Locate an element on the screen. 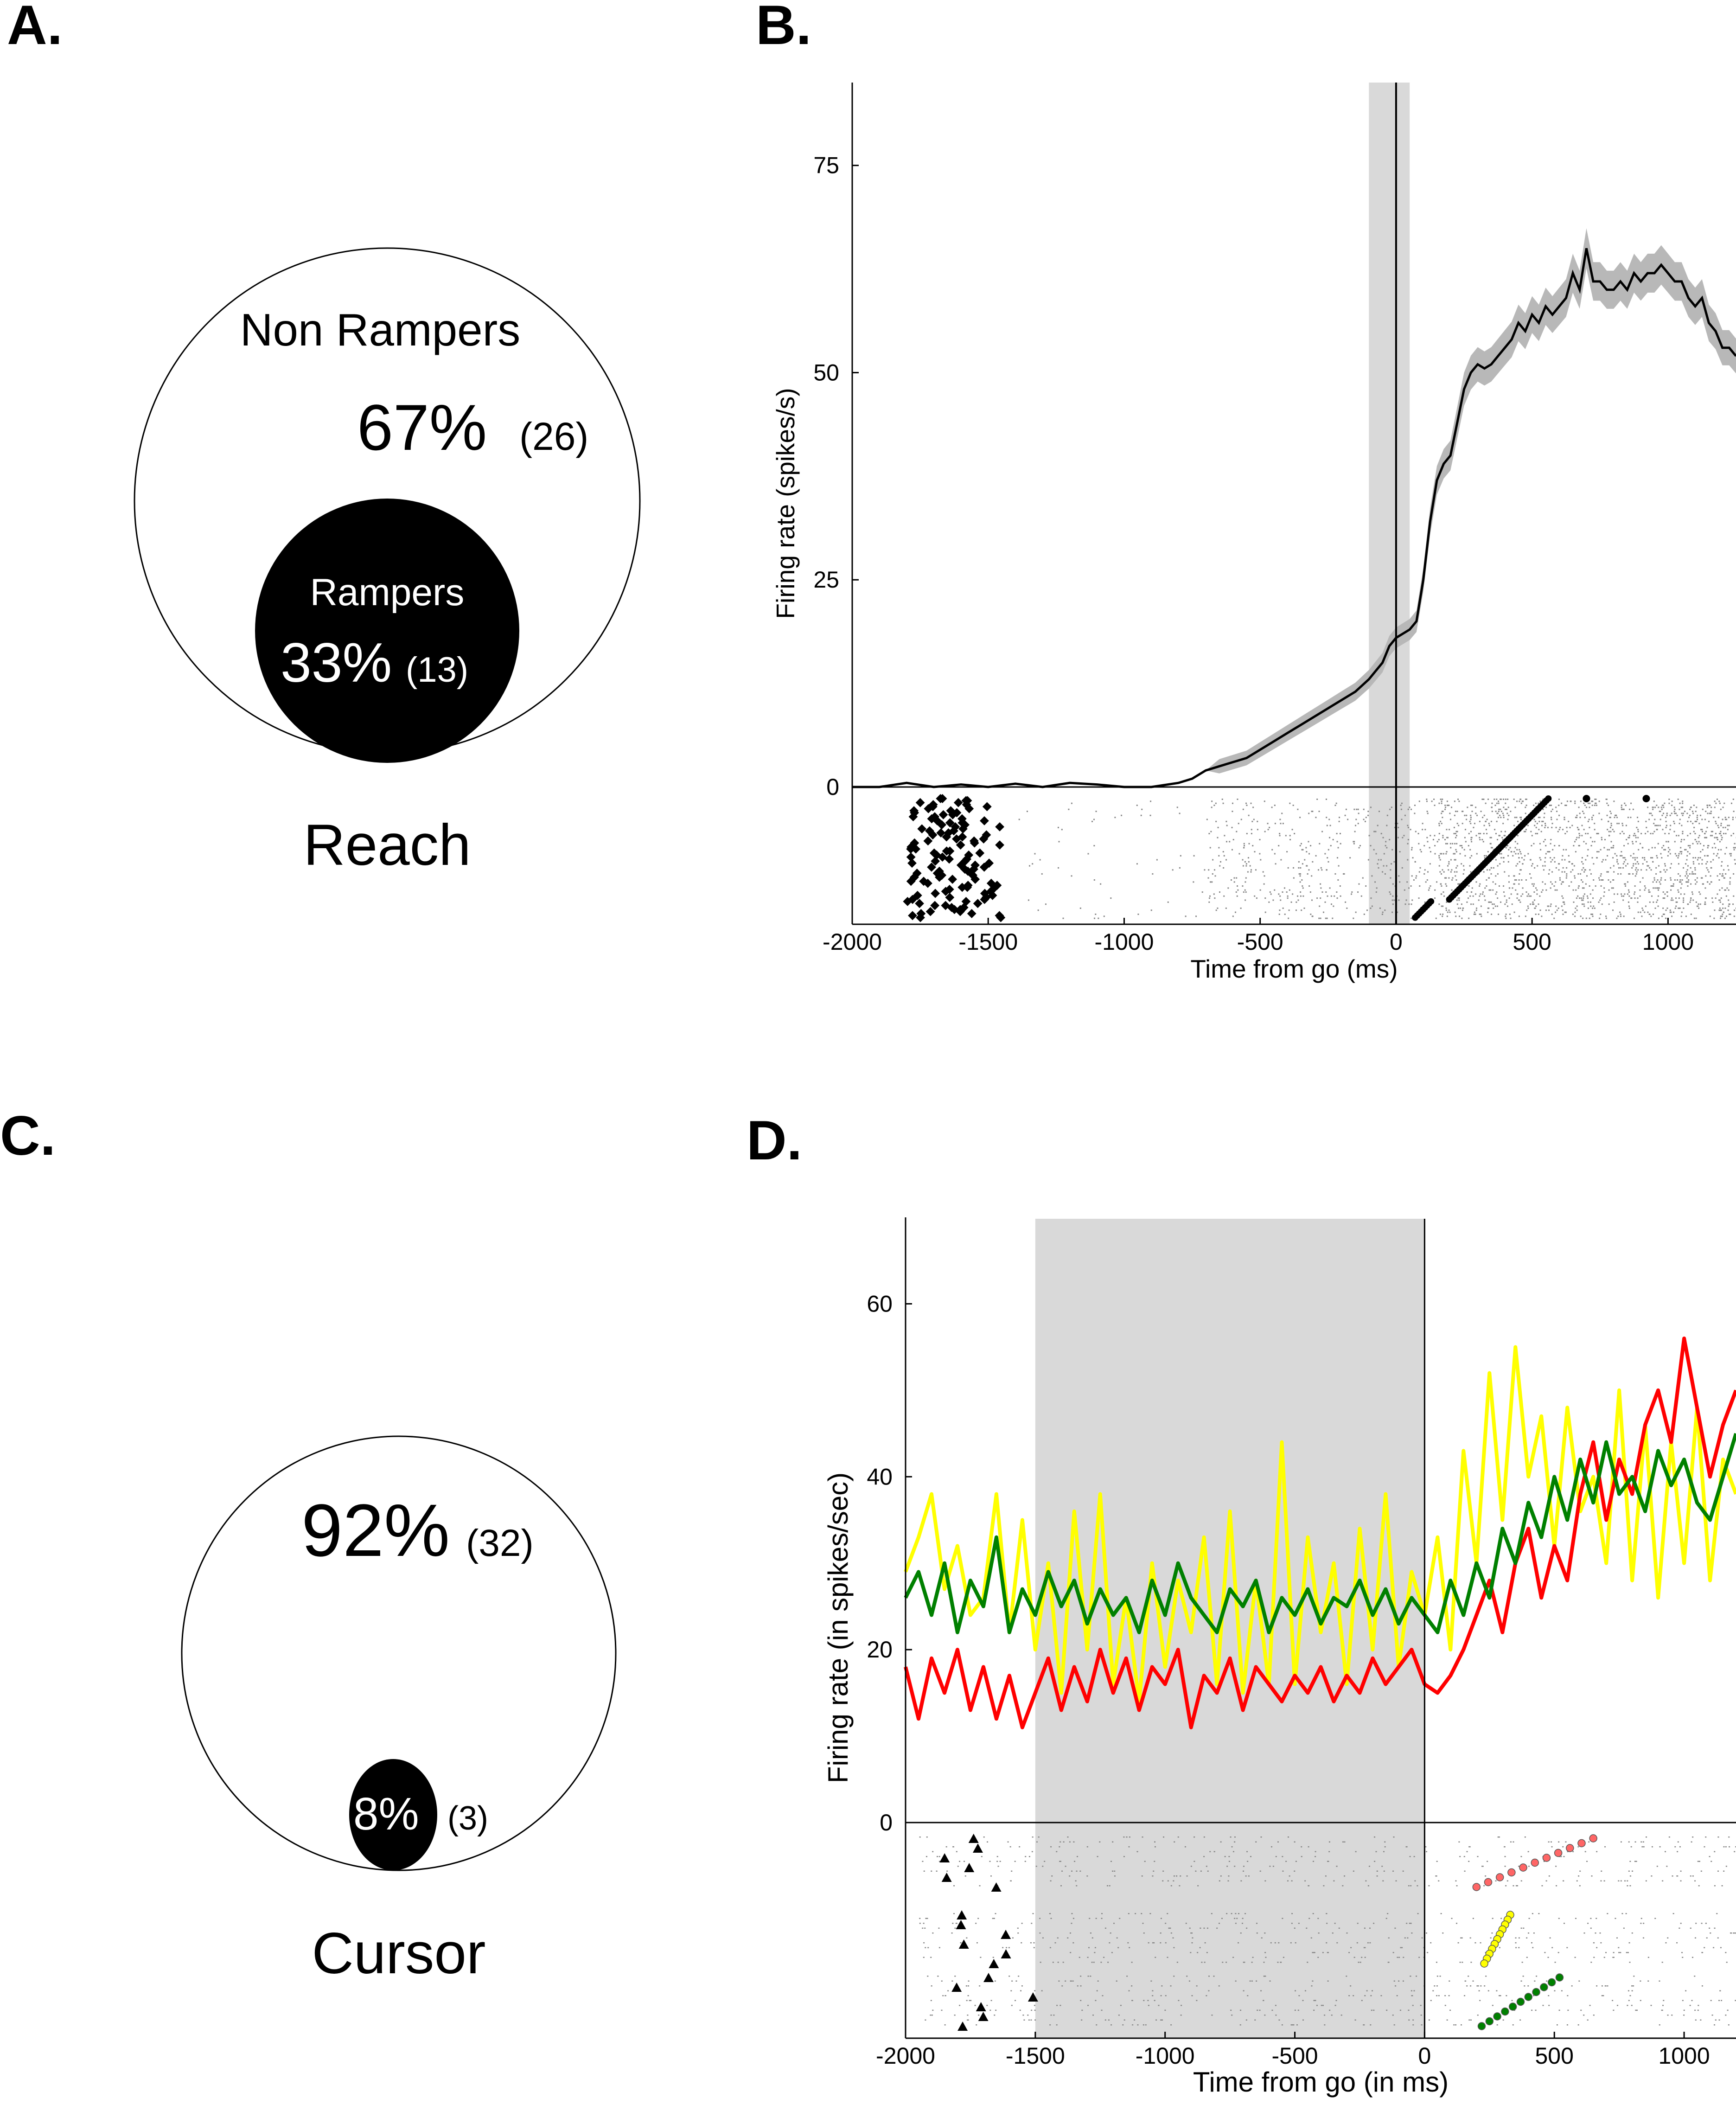 The width and height of the screenshot is (1736, 2124). y-tick-label: 0 is located at coordinates (832, 787).